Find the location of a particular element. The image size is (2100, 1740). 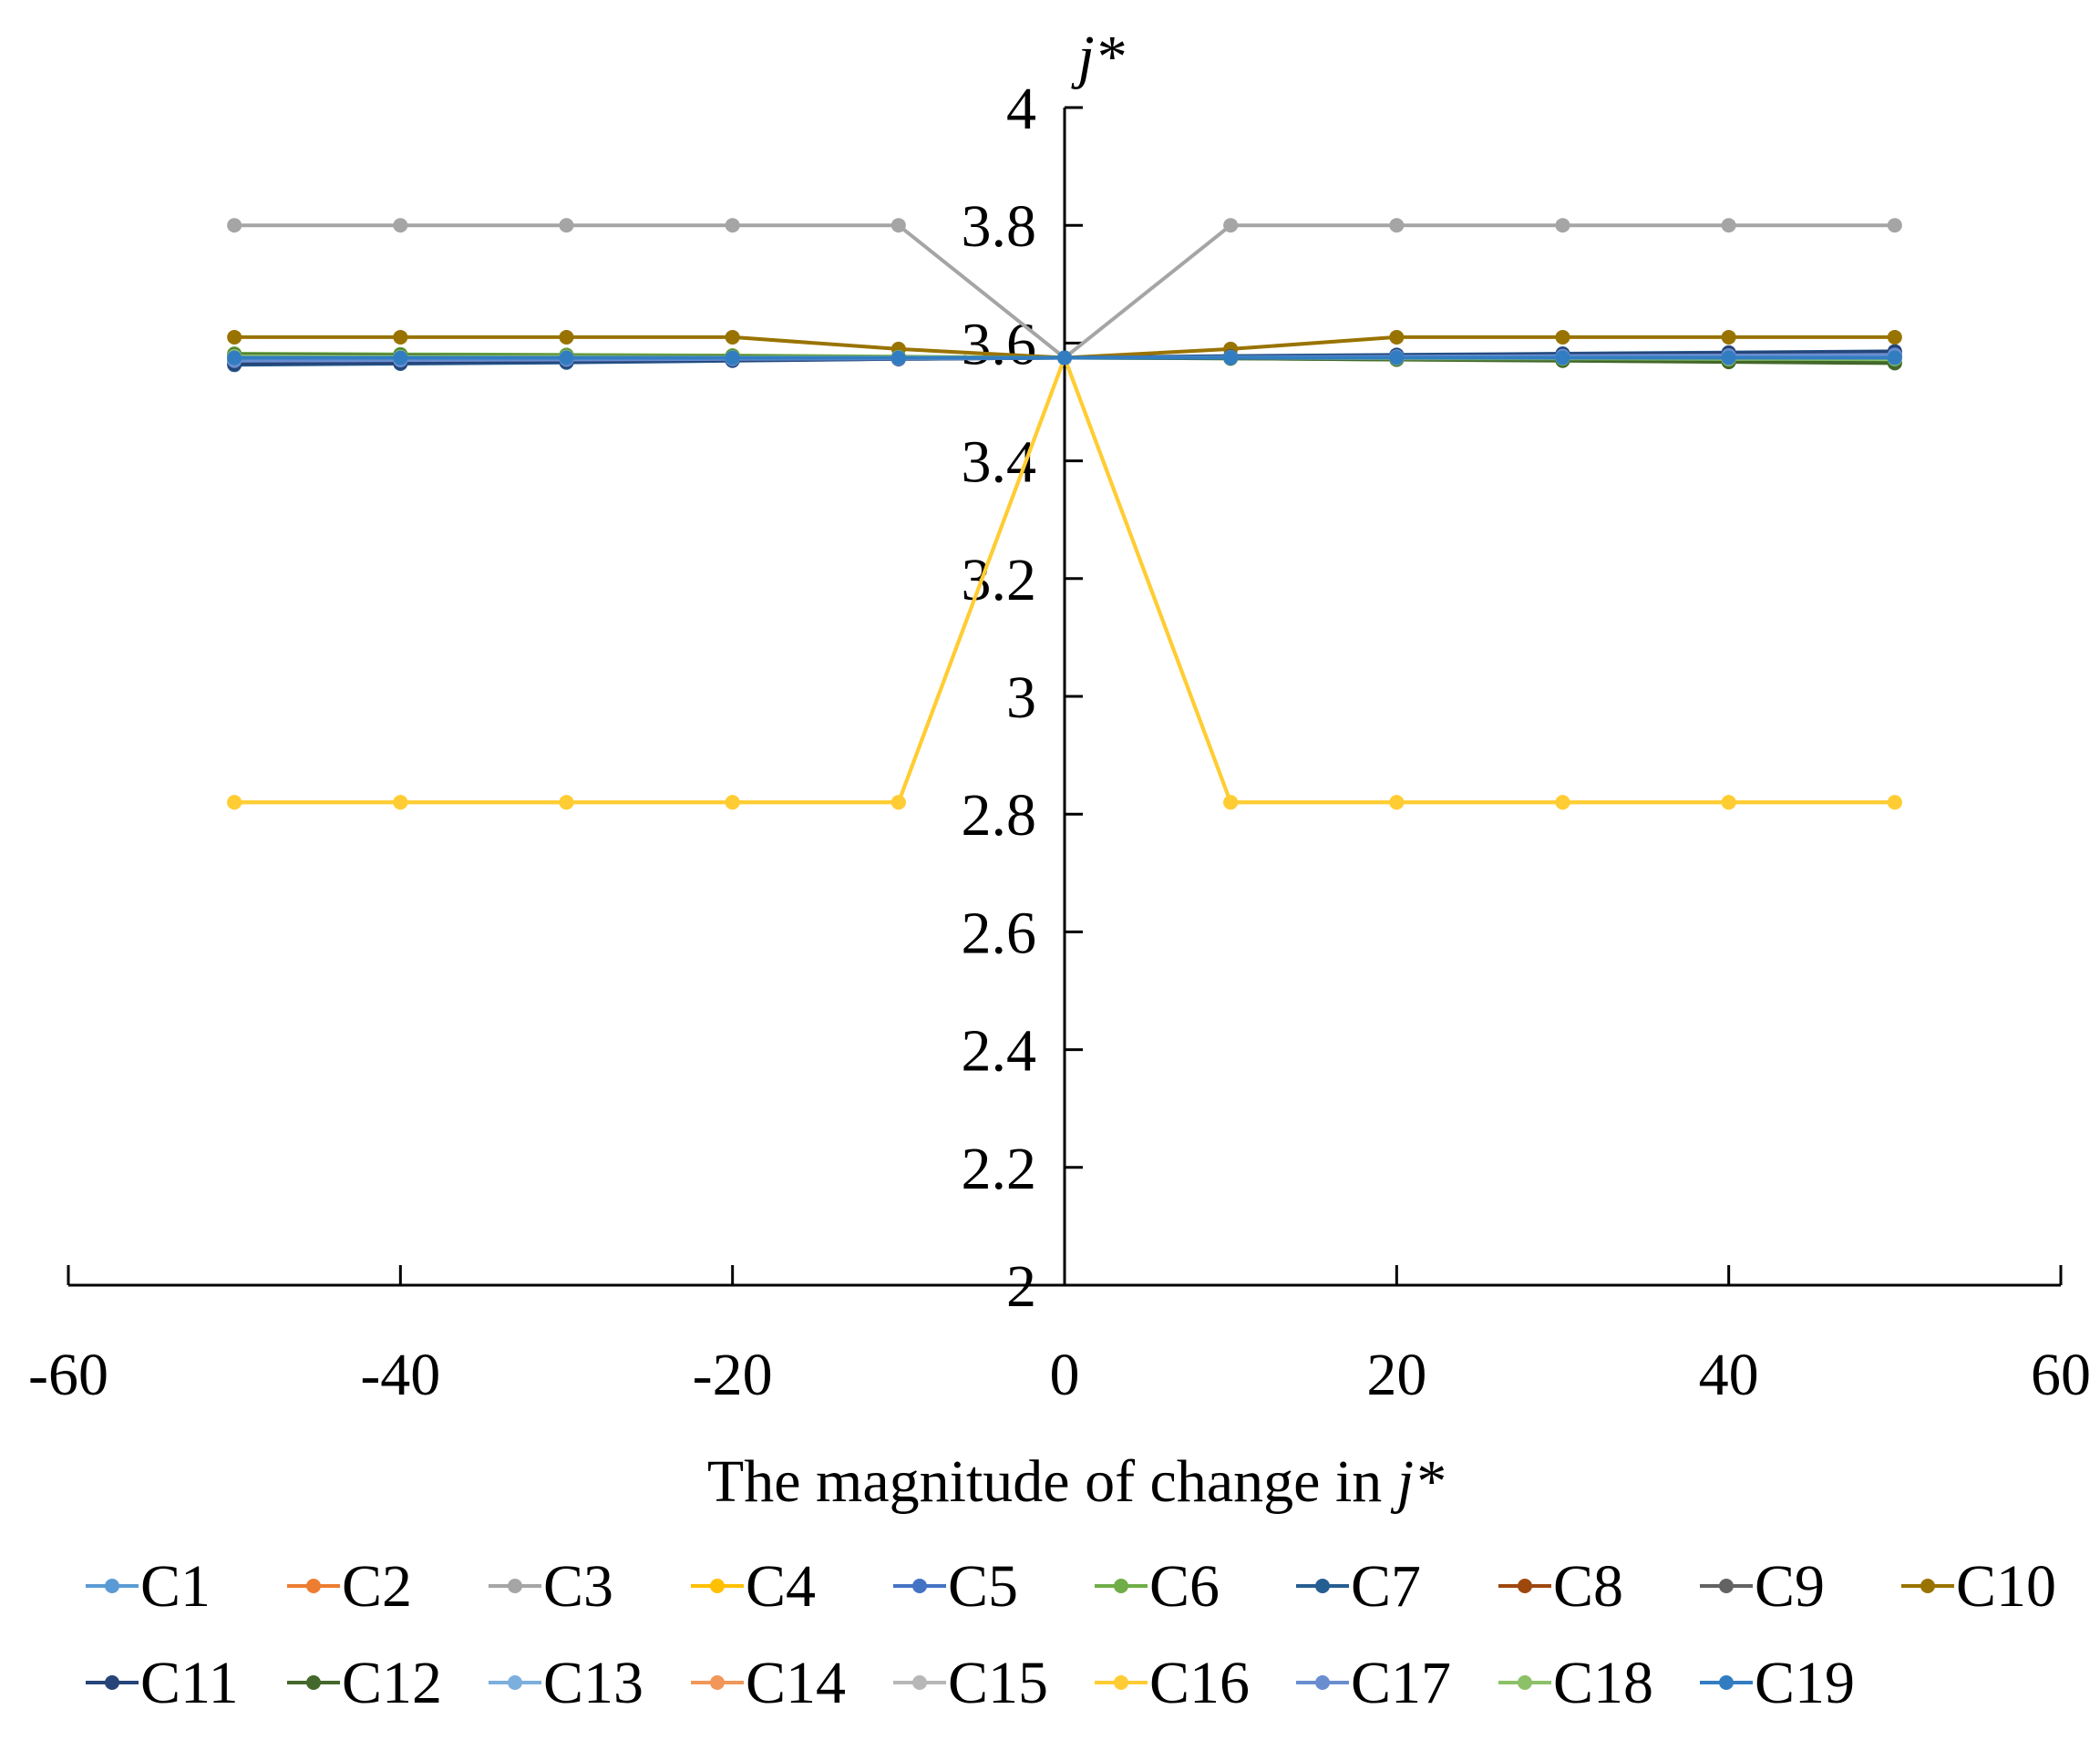

y-tick-label: 3.8 is located at coordinates (999, 226).